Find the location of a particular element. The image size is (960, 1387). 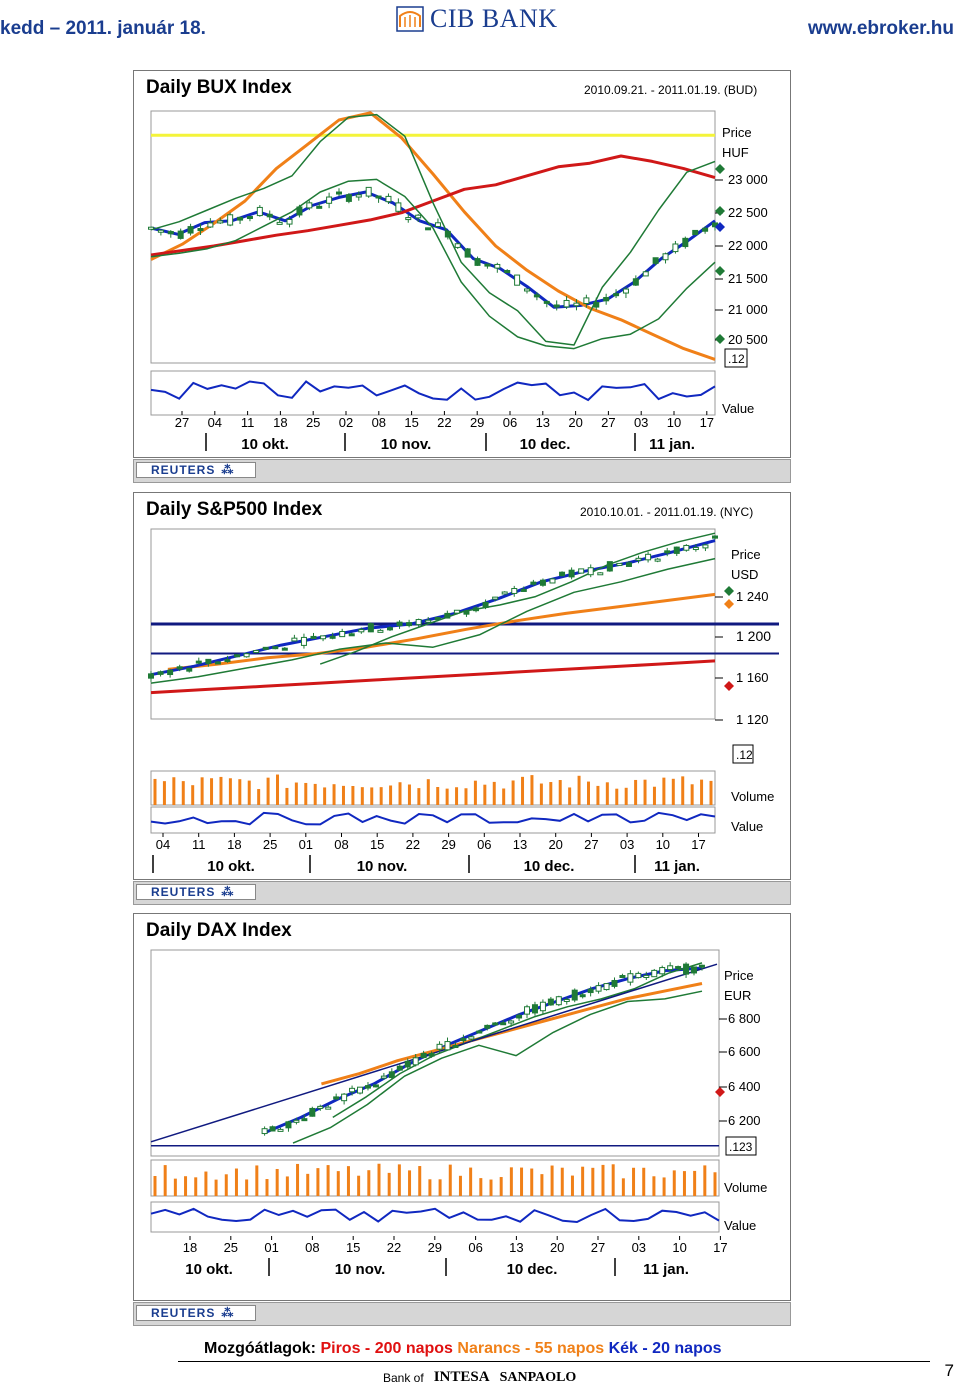

intesa-logo: Bank of INTESA SANPAOLO is located at coordinates (479, 1377).